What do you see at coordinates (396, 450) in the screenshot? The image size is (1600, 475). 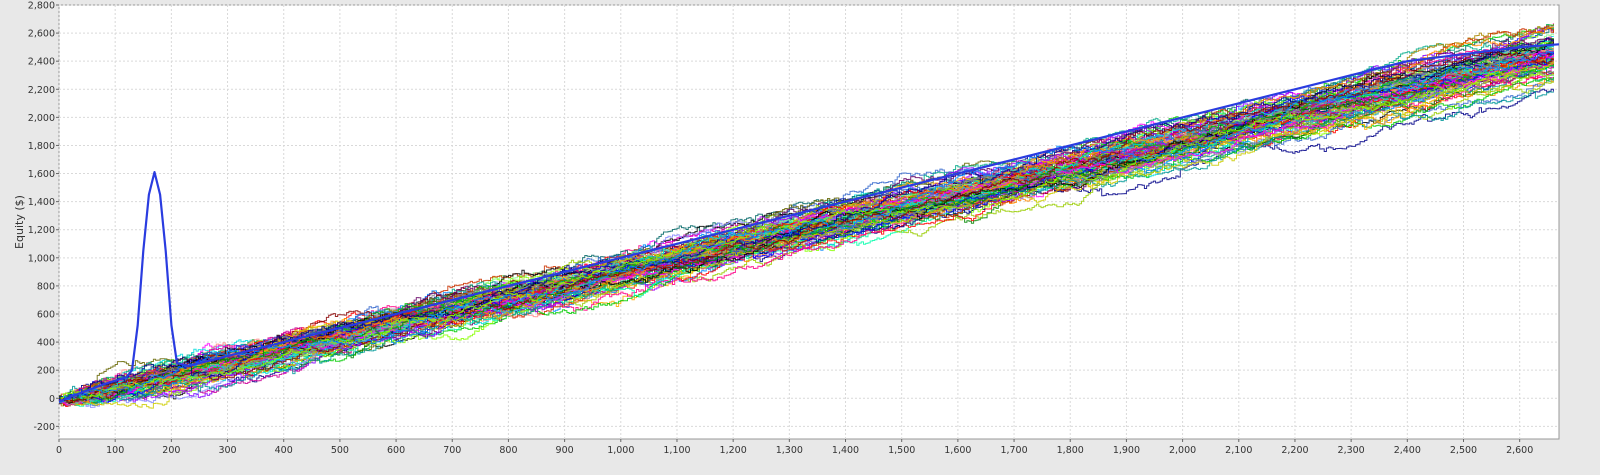 I see `x-tick-label: 600` at bounding box center [396, 450].